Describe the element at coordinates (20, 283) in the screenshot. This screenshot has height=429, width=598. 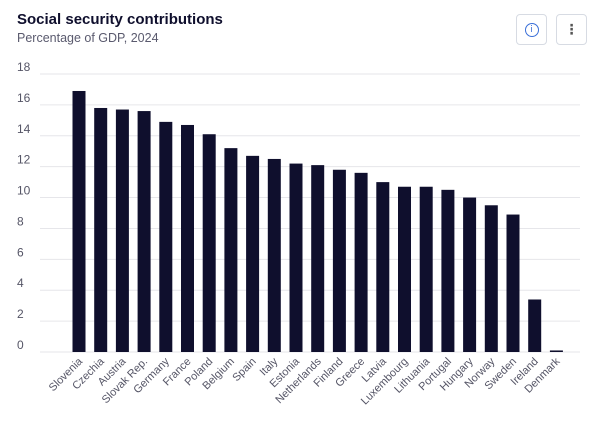
I see `y-tick-label: 4` at that location.